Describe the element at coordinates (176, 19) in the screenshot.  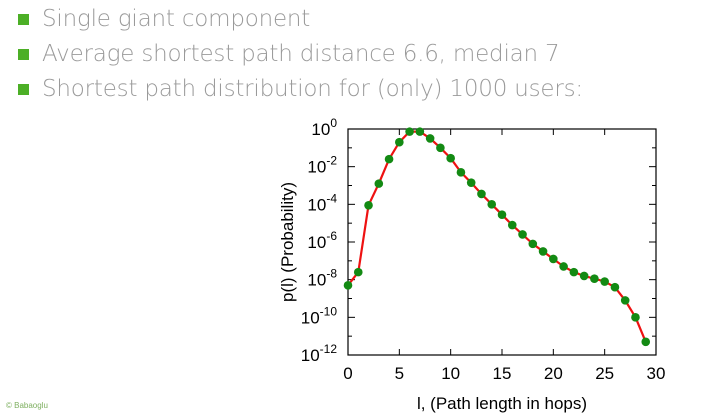
I see `bullet-text: Single giant component` at that location.